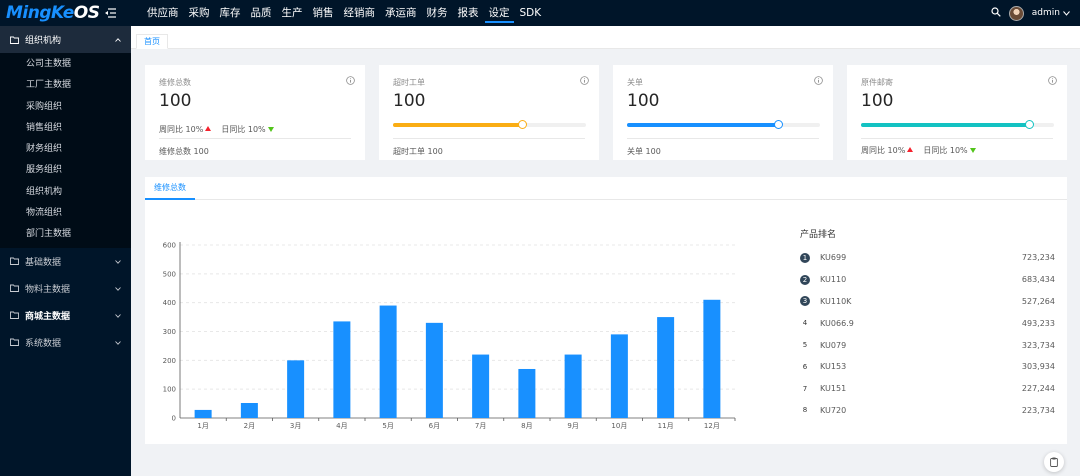 The image size is (1080, 476). I want to click on rank-product: KU153, so click(833, 367).